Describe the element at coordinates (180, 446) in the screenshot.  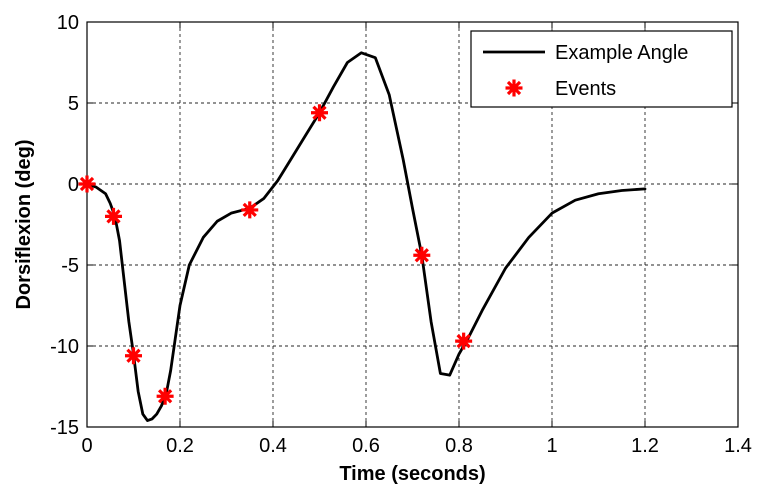
I see `x-tick-label: 0.2` at that location.